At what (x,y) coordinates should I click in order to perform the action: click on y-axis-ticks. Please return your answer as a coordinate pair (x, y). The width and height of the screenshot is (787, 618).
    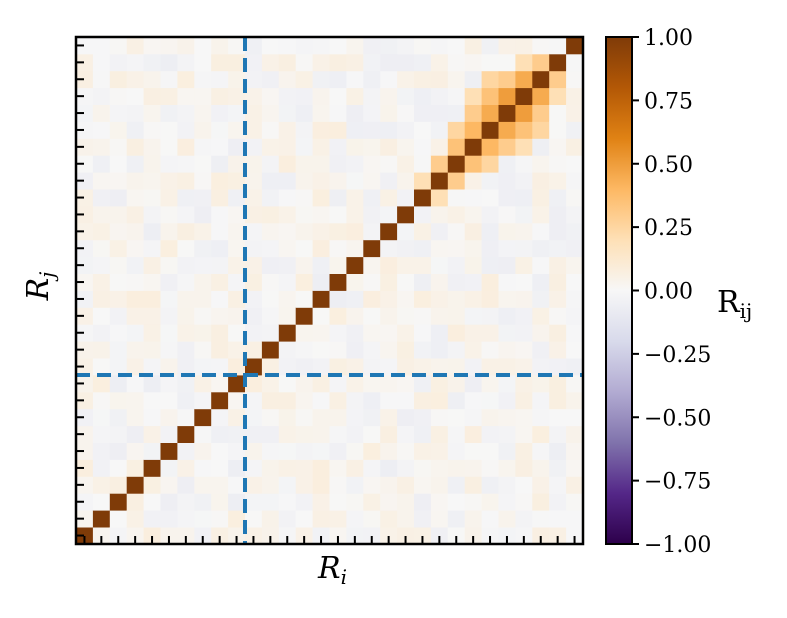
    Looking at the image, I should click on (80, 290).